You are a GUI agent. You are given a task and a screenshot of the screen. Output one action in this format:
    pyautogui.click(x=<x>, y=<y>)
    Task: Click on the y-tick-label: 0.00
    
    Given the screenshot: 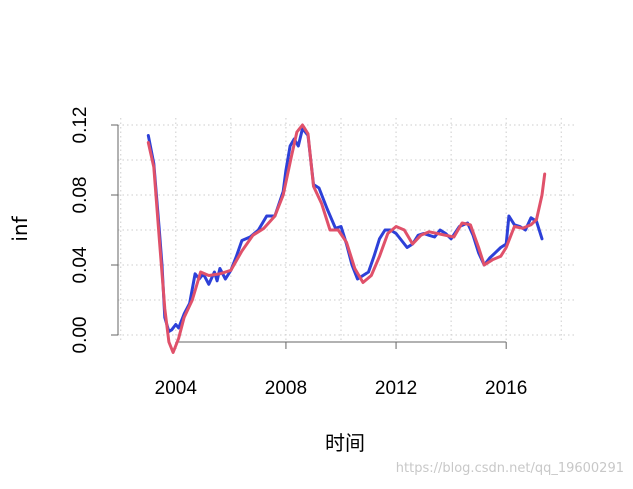 What is the action you would take?
    pyautogui.click(x=80, y=335)
    